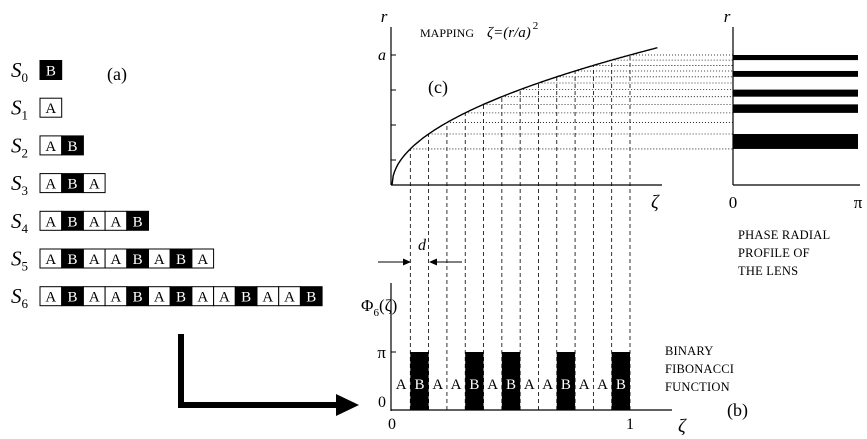 The width and height of the screenshot is (867, 439). What do you see at coordinates (25, 303) in the screenshot?
I see `sequence-index: 6` at bounding box center [25, 303].